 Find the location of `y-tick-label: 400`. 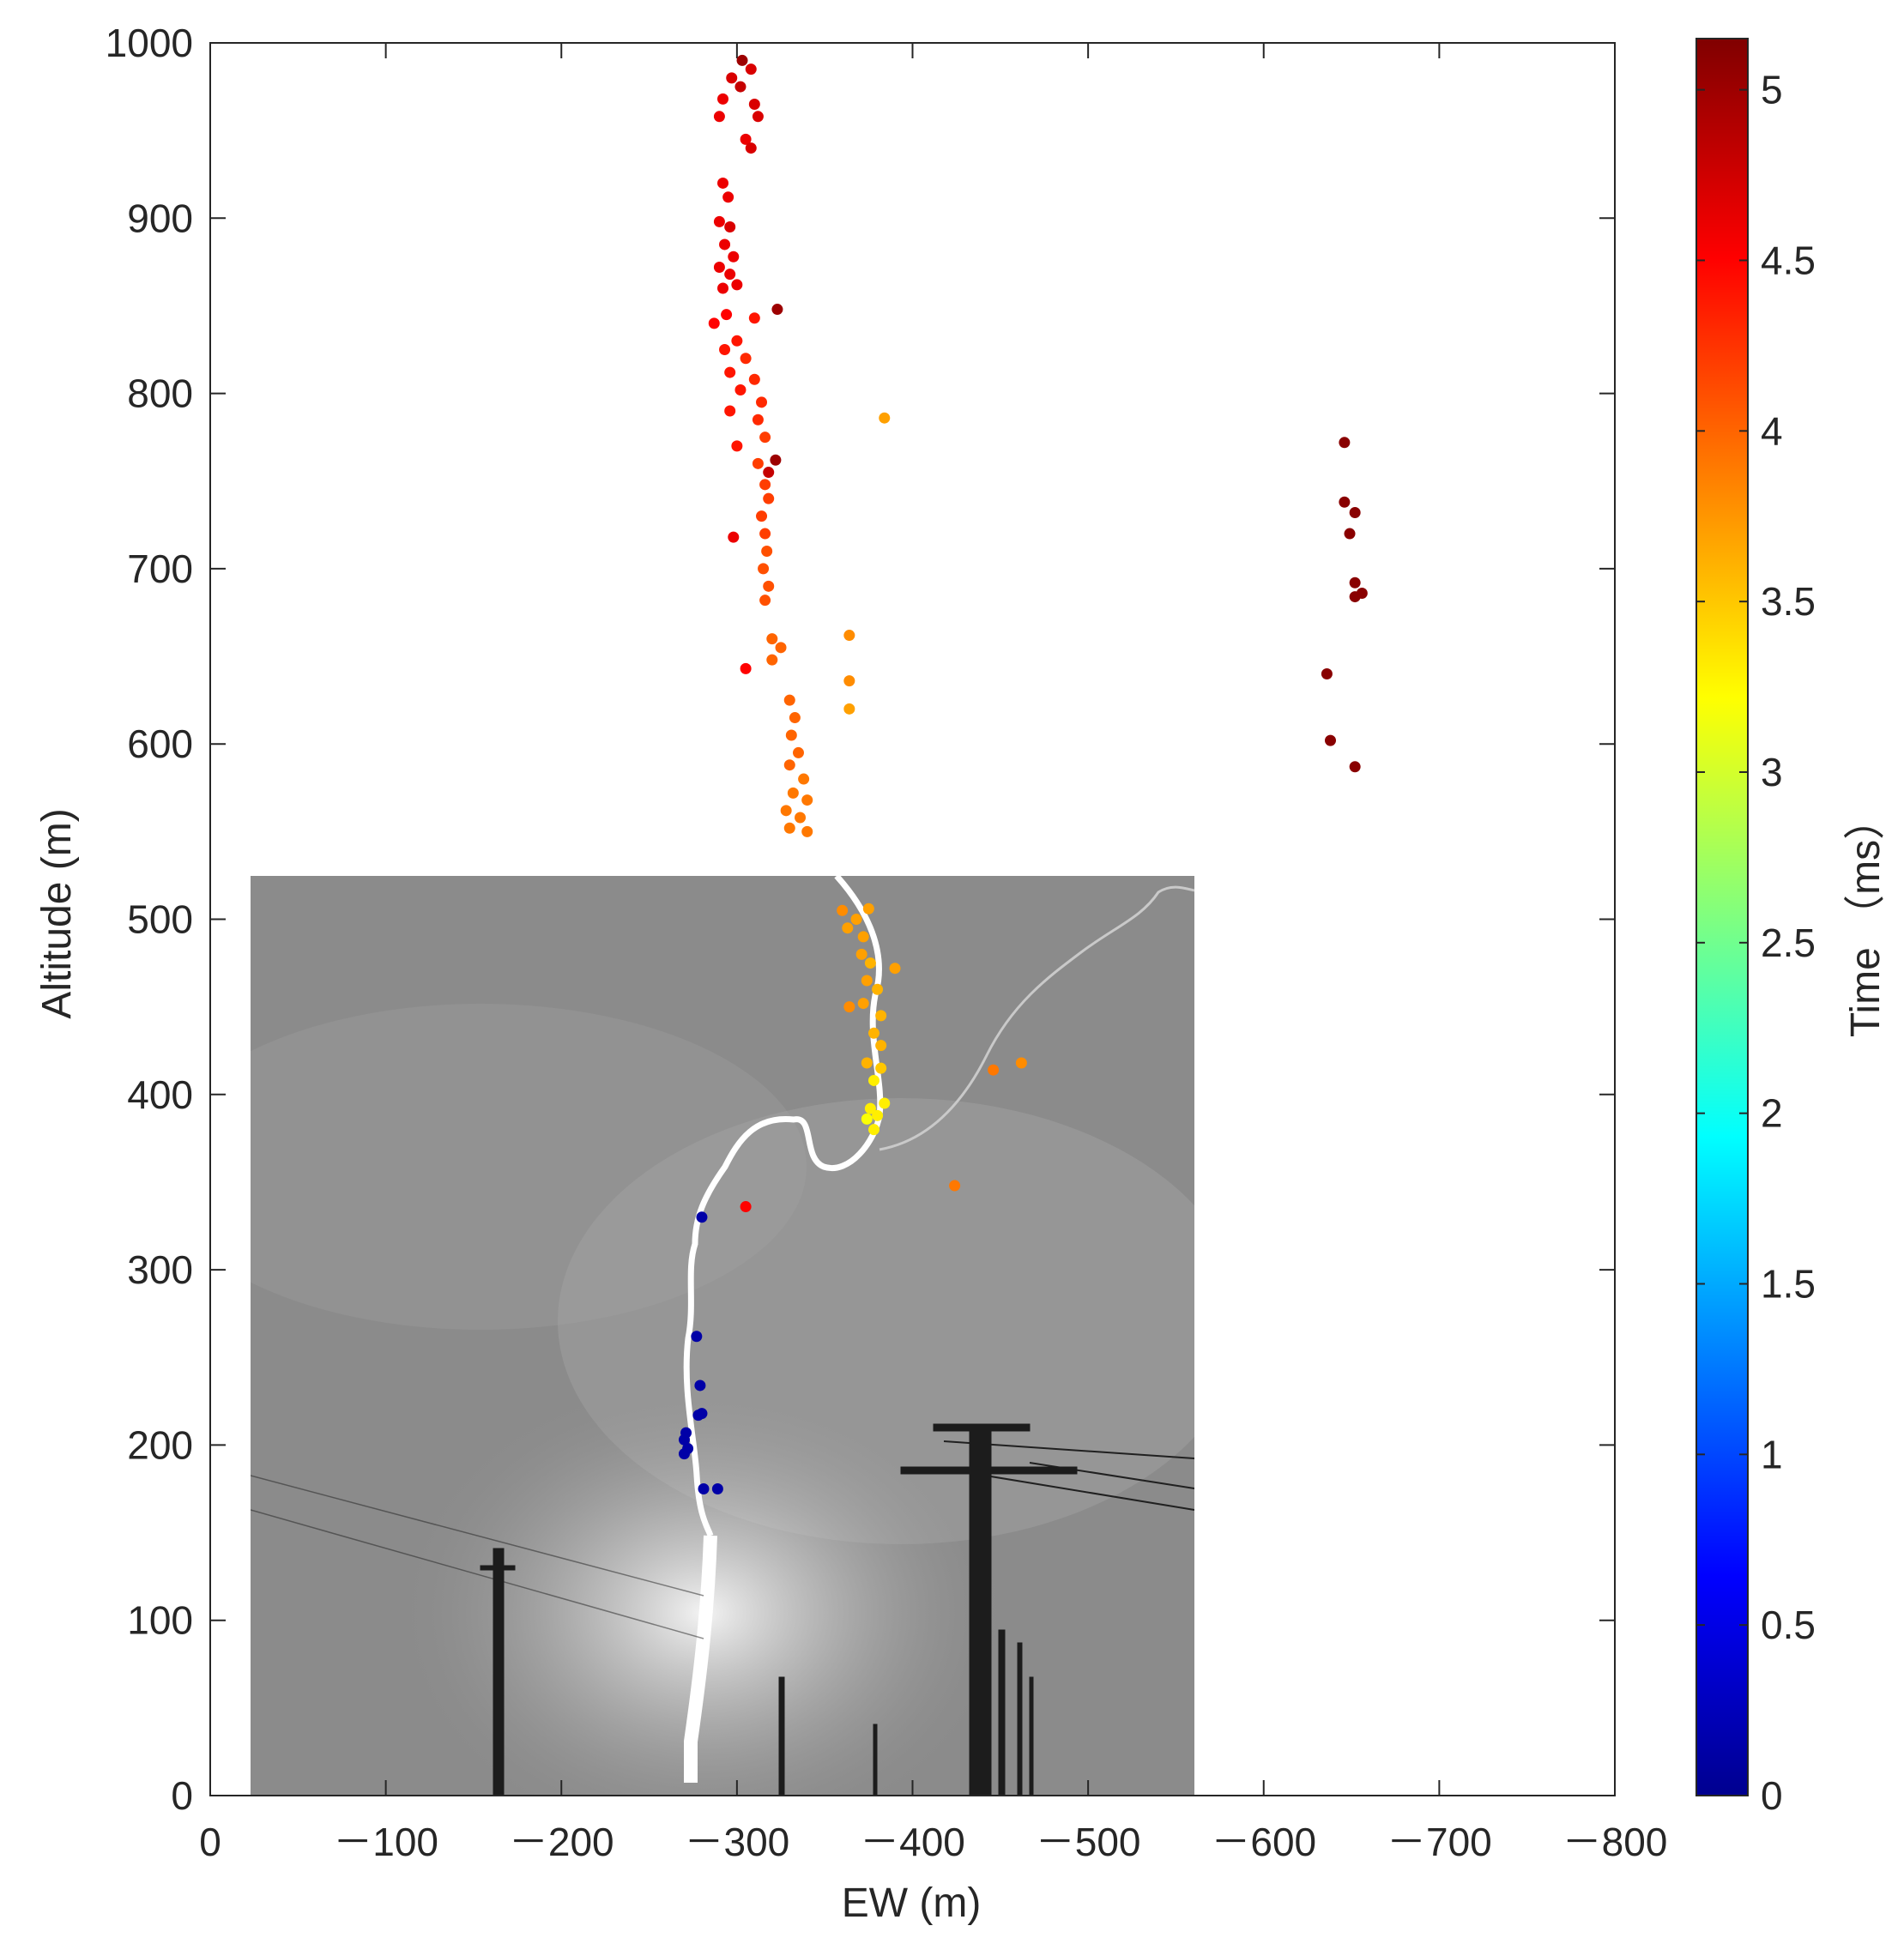

y-tick-label: 400 is located at coordinates (160, 1094).